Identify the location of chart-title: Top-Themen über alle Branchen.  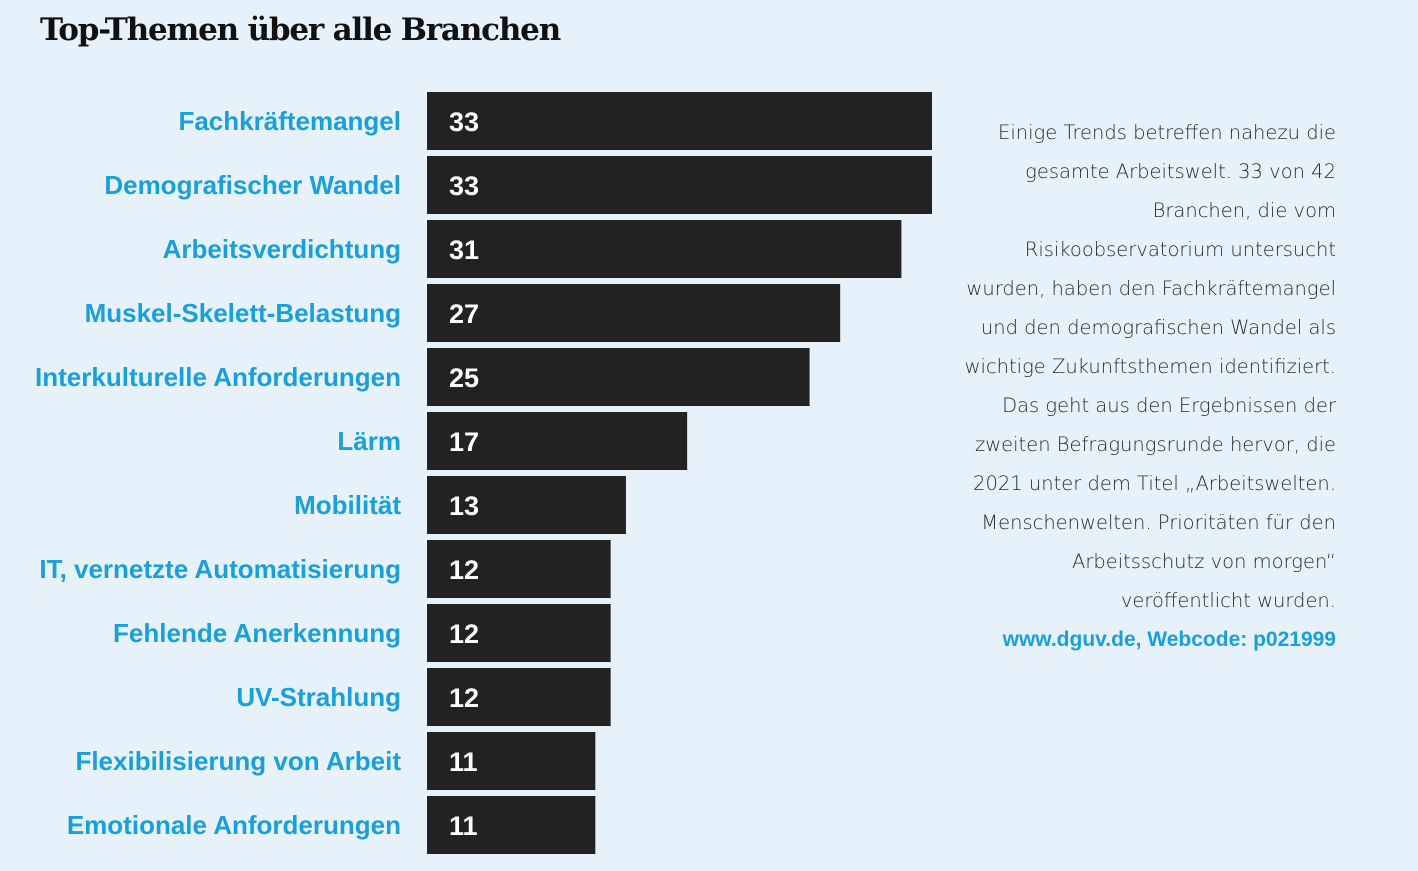
(300, 30).